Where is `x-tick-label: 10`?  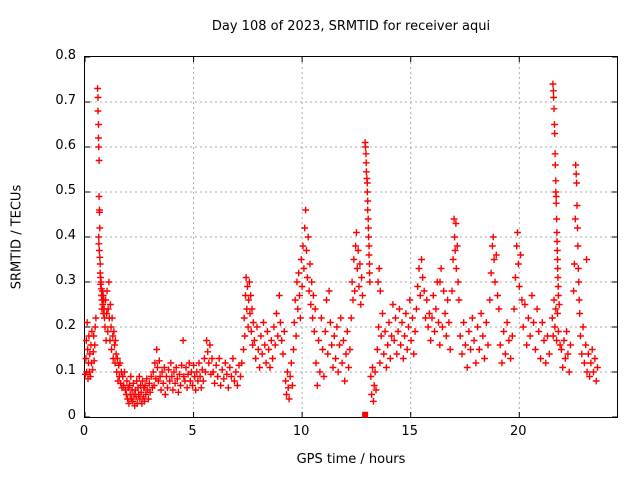 x-tick-label: 10 is located at coordinates (301, 431).